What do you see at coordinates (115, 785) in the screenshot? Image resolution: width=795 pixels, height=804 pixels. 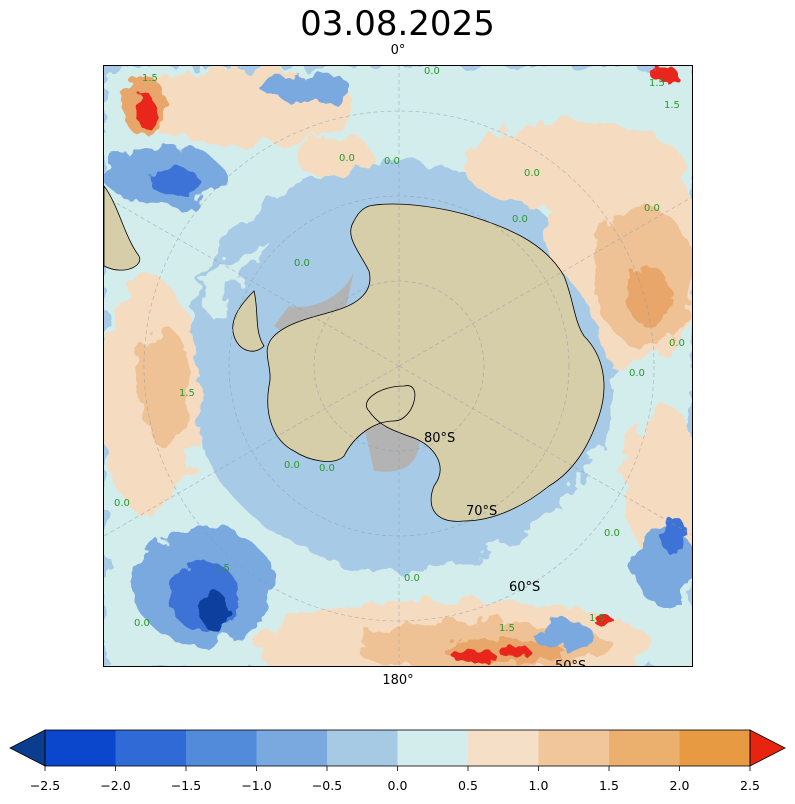 I see `colorbar-tick-label: −2.0` at bounding box center [115, 785].